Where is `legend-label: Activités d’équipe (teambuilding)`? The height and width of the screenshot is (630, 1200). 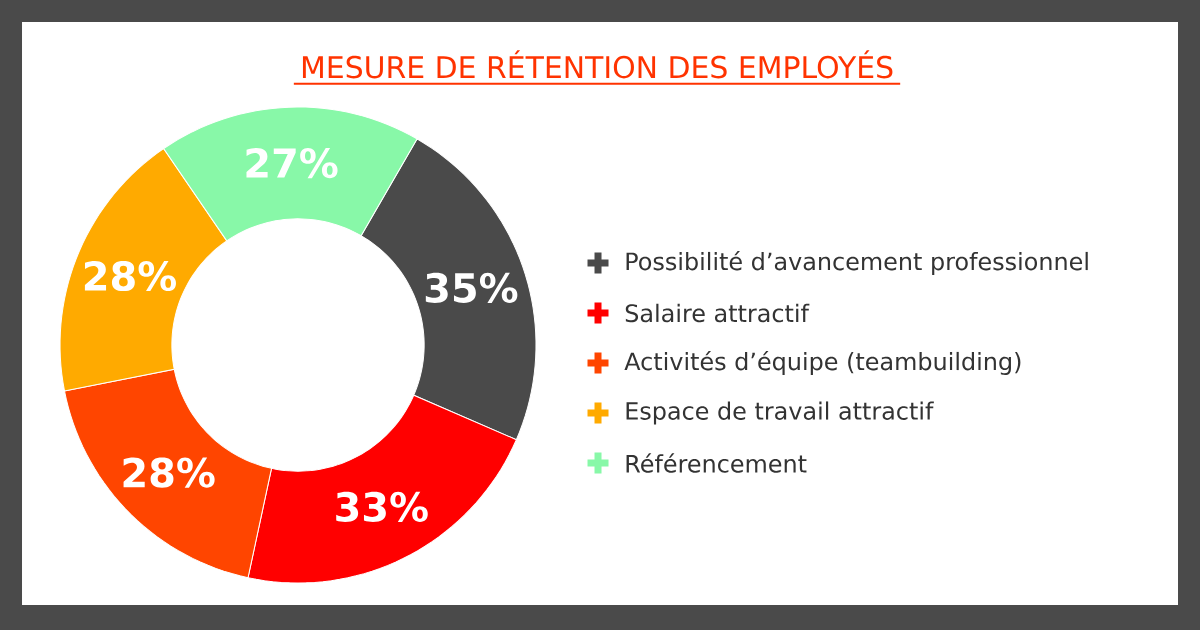
legend-label: Activités d’équipe (teambuilding) is located at coordinates (822, 363).